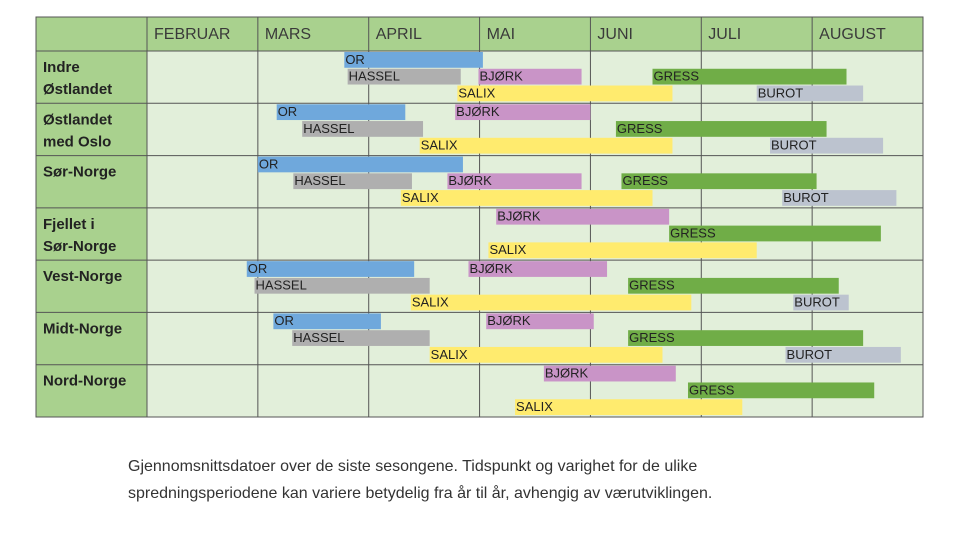 The image size is (960, 548). Describe the element at coordinates (615, 34) in the screenshot. I see `month-label: JUNI` at that location.